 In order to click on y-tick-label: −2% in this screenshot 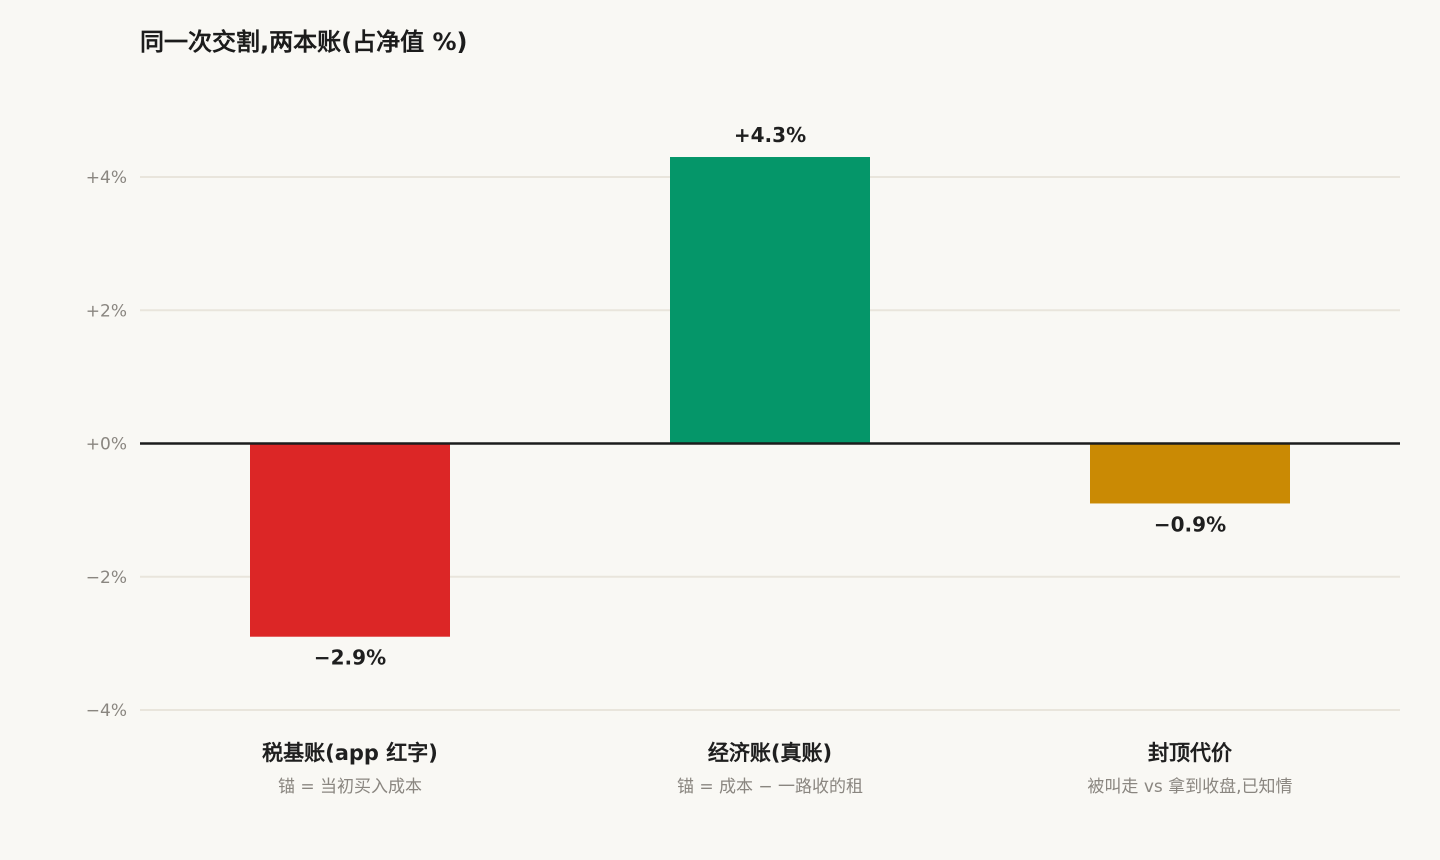, I will do `click(106, 578)`.